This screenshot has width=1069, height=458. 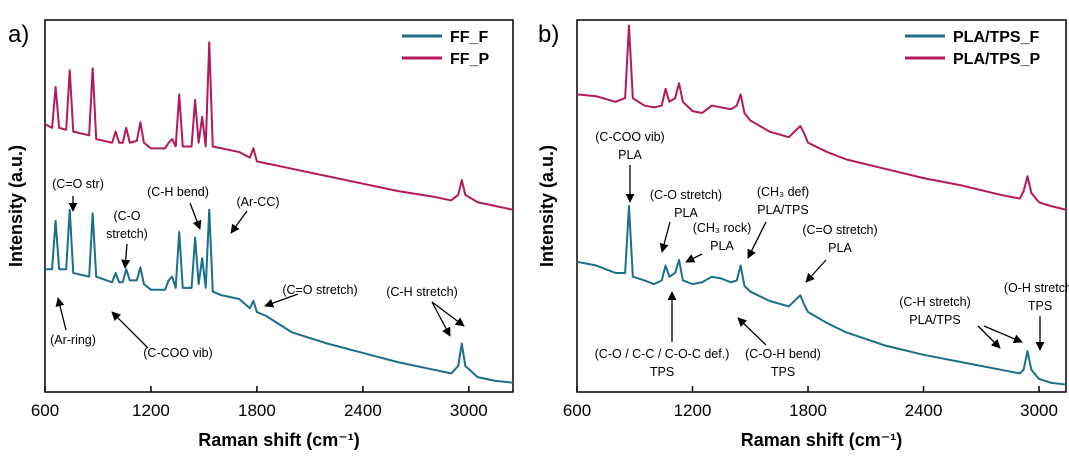 What do you see at coordinates (722, 228) in the screenshot?
I see `annotation: (CH₃ rock)` at bounding box center [722, 228].